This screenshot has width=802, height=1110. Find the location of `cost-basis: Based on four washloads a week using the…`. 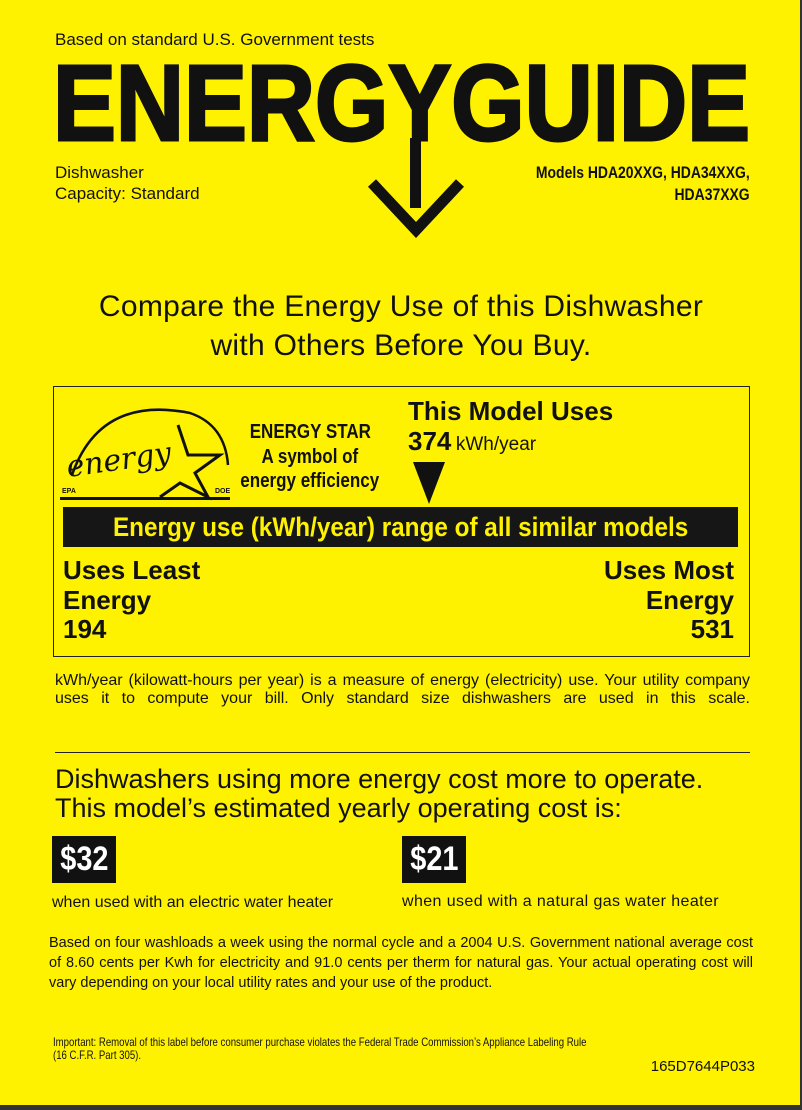

cost-basis: Based on four washloads a week using the… is located at coordinates (401, 963).